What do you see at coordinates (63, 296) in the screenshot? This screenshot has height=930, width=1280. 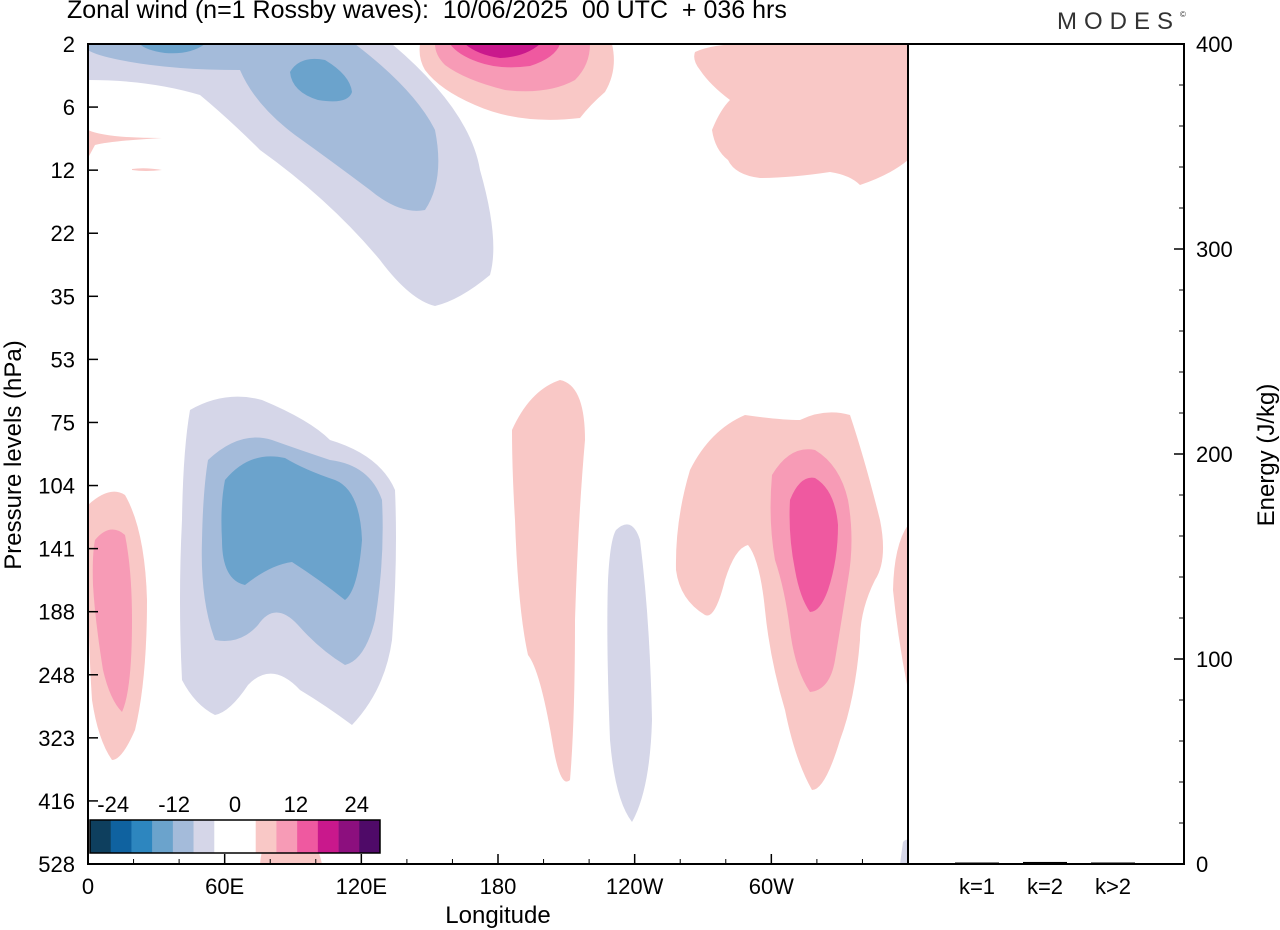 I see `y-tick-label: 35` at bounding box center [63, 296].